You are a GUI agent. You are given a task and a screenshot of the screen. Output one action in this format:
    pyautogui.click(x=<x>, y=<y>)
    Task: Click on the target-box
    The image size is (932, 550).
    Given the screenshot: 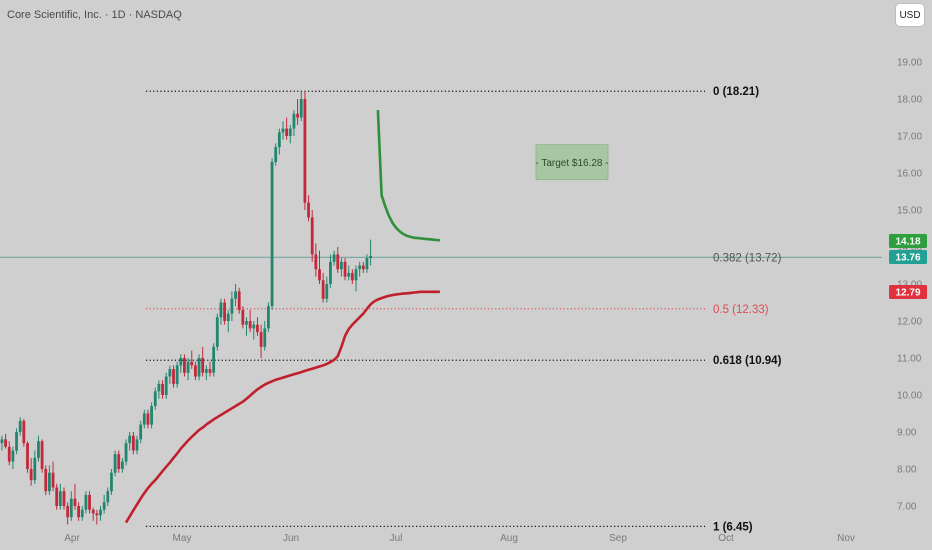 What is the action you would take?
    pyautogui.click(x=572, y=162)
    